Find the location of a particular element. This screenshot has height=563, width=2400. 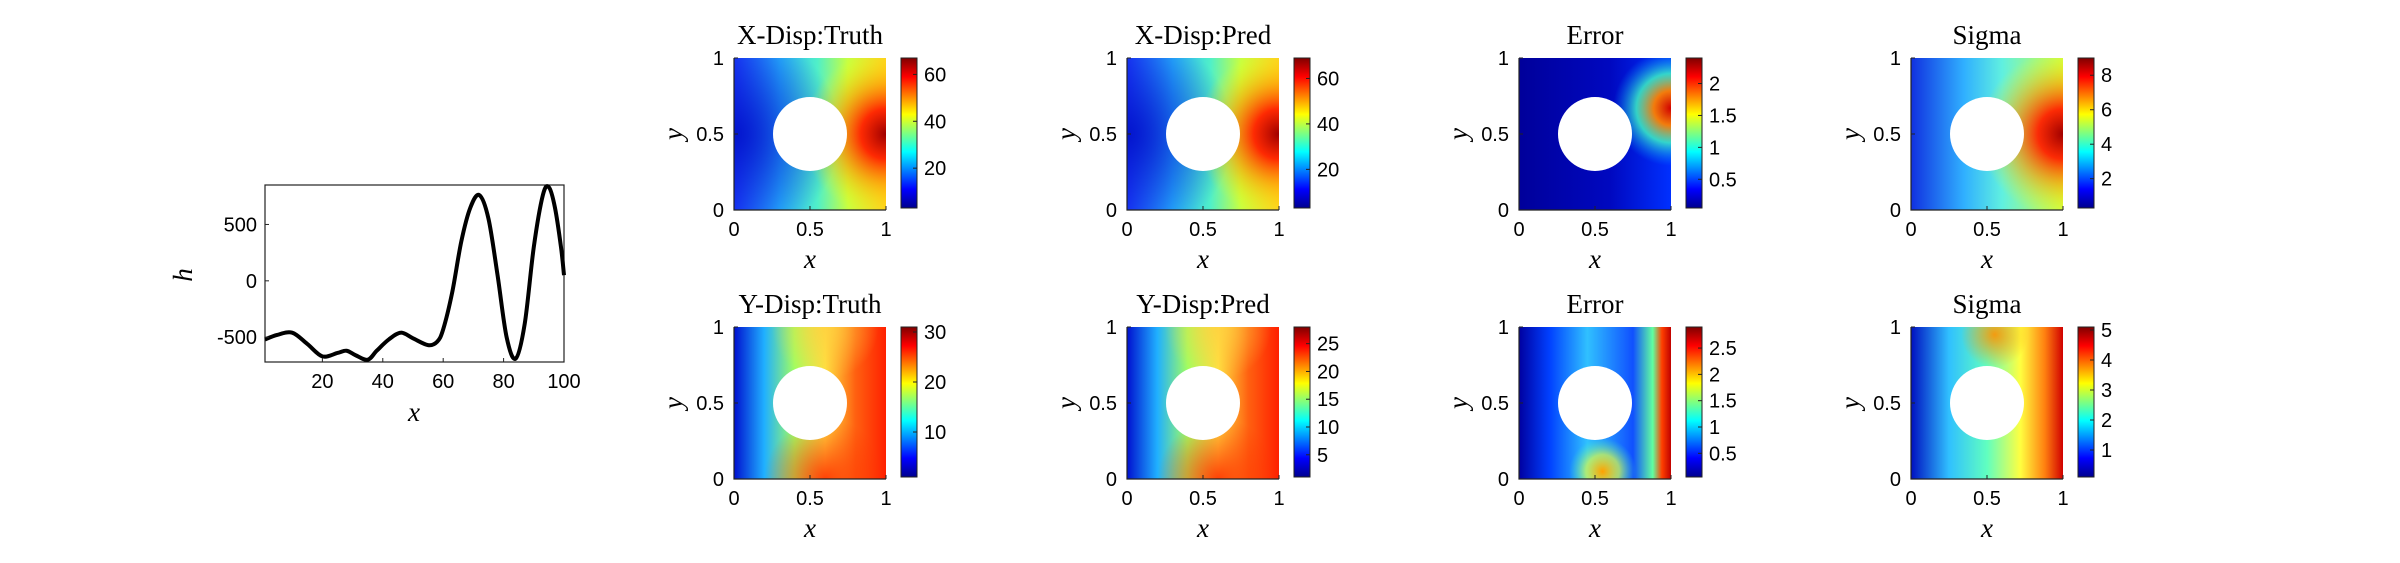

colorbar-tick-label: 8 is located at coordinates (2106, 76).